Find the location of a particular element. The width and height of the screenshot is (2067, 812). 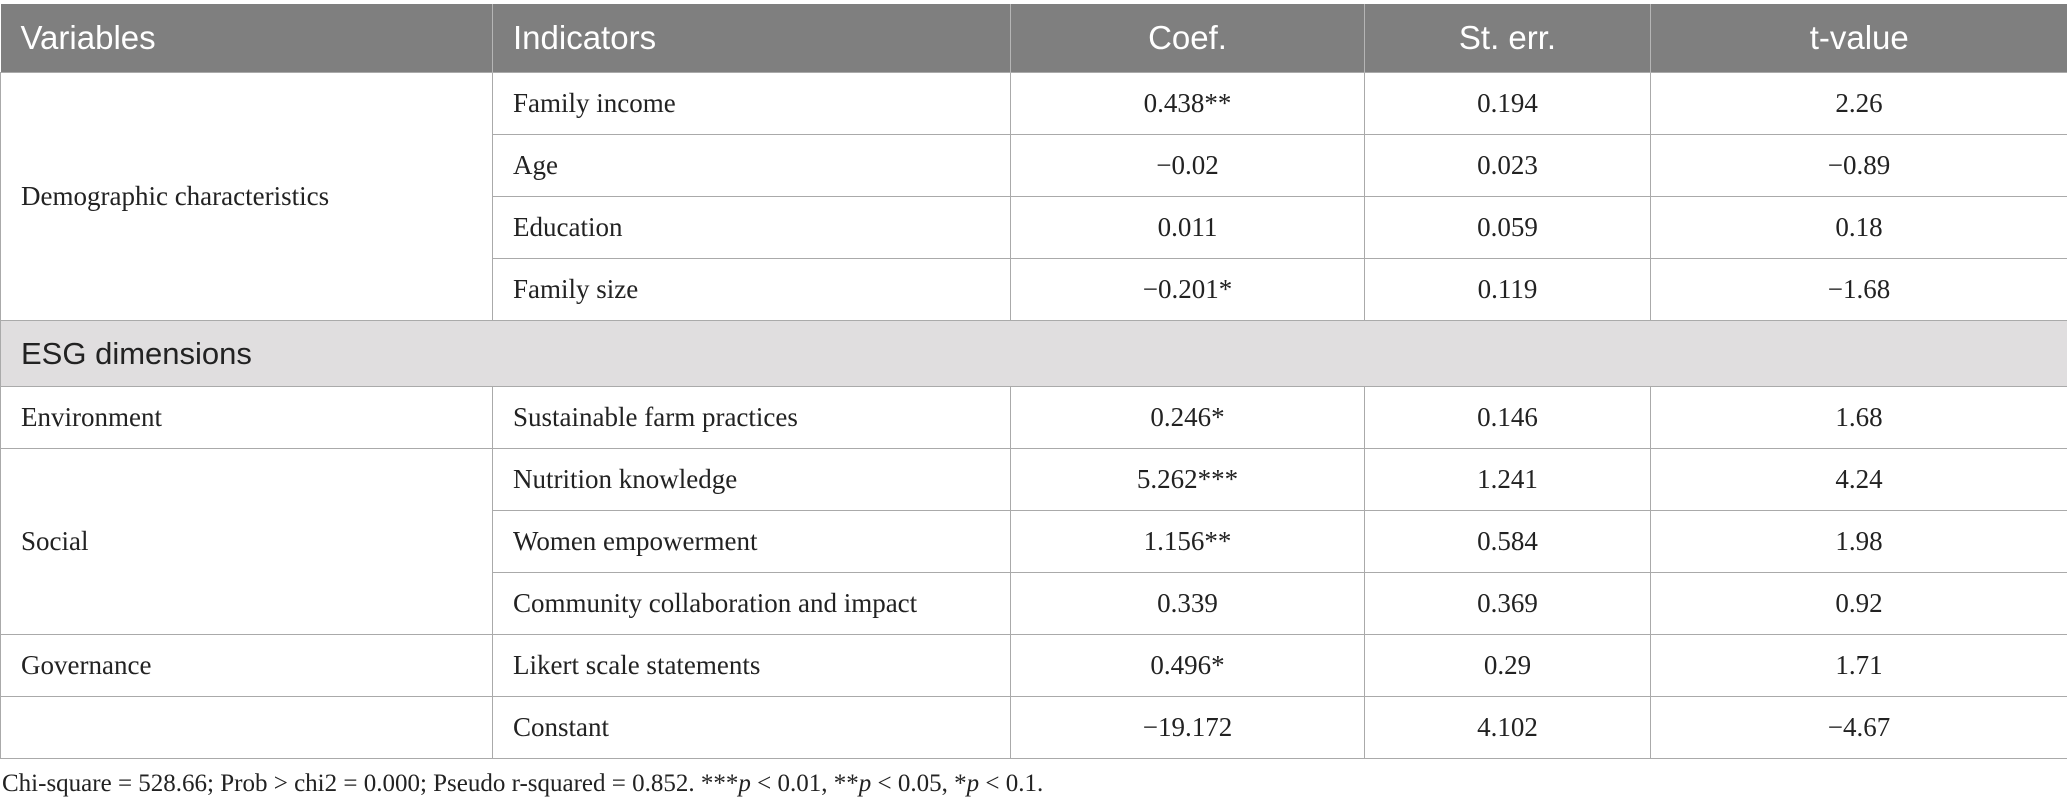

value-cell: 2.26 is located at coordinates (1858, 103).